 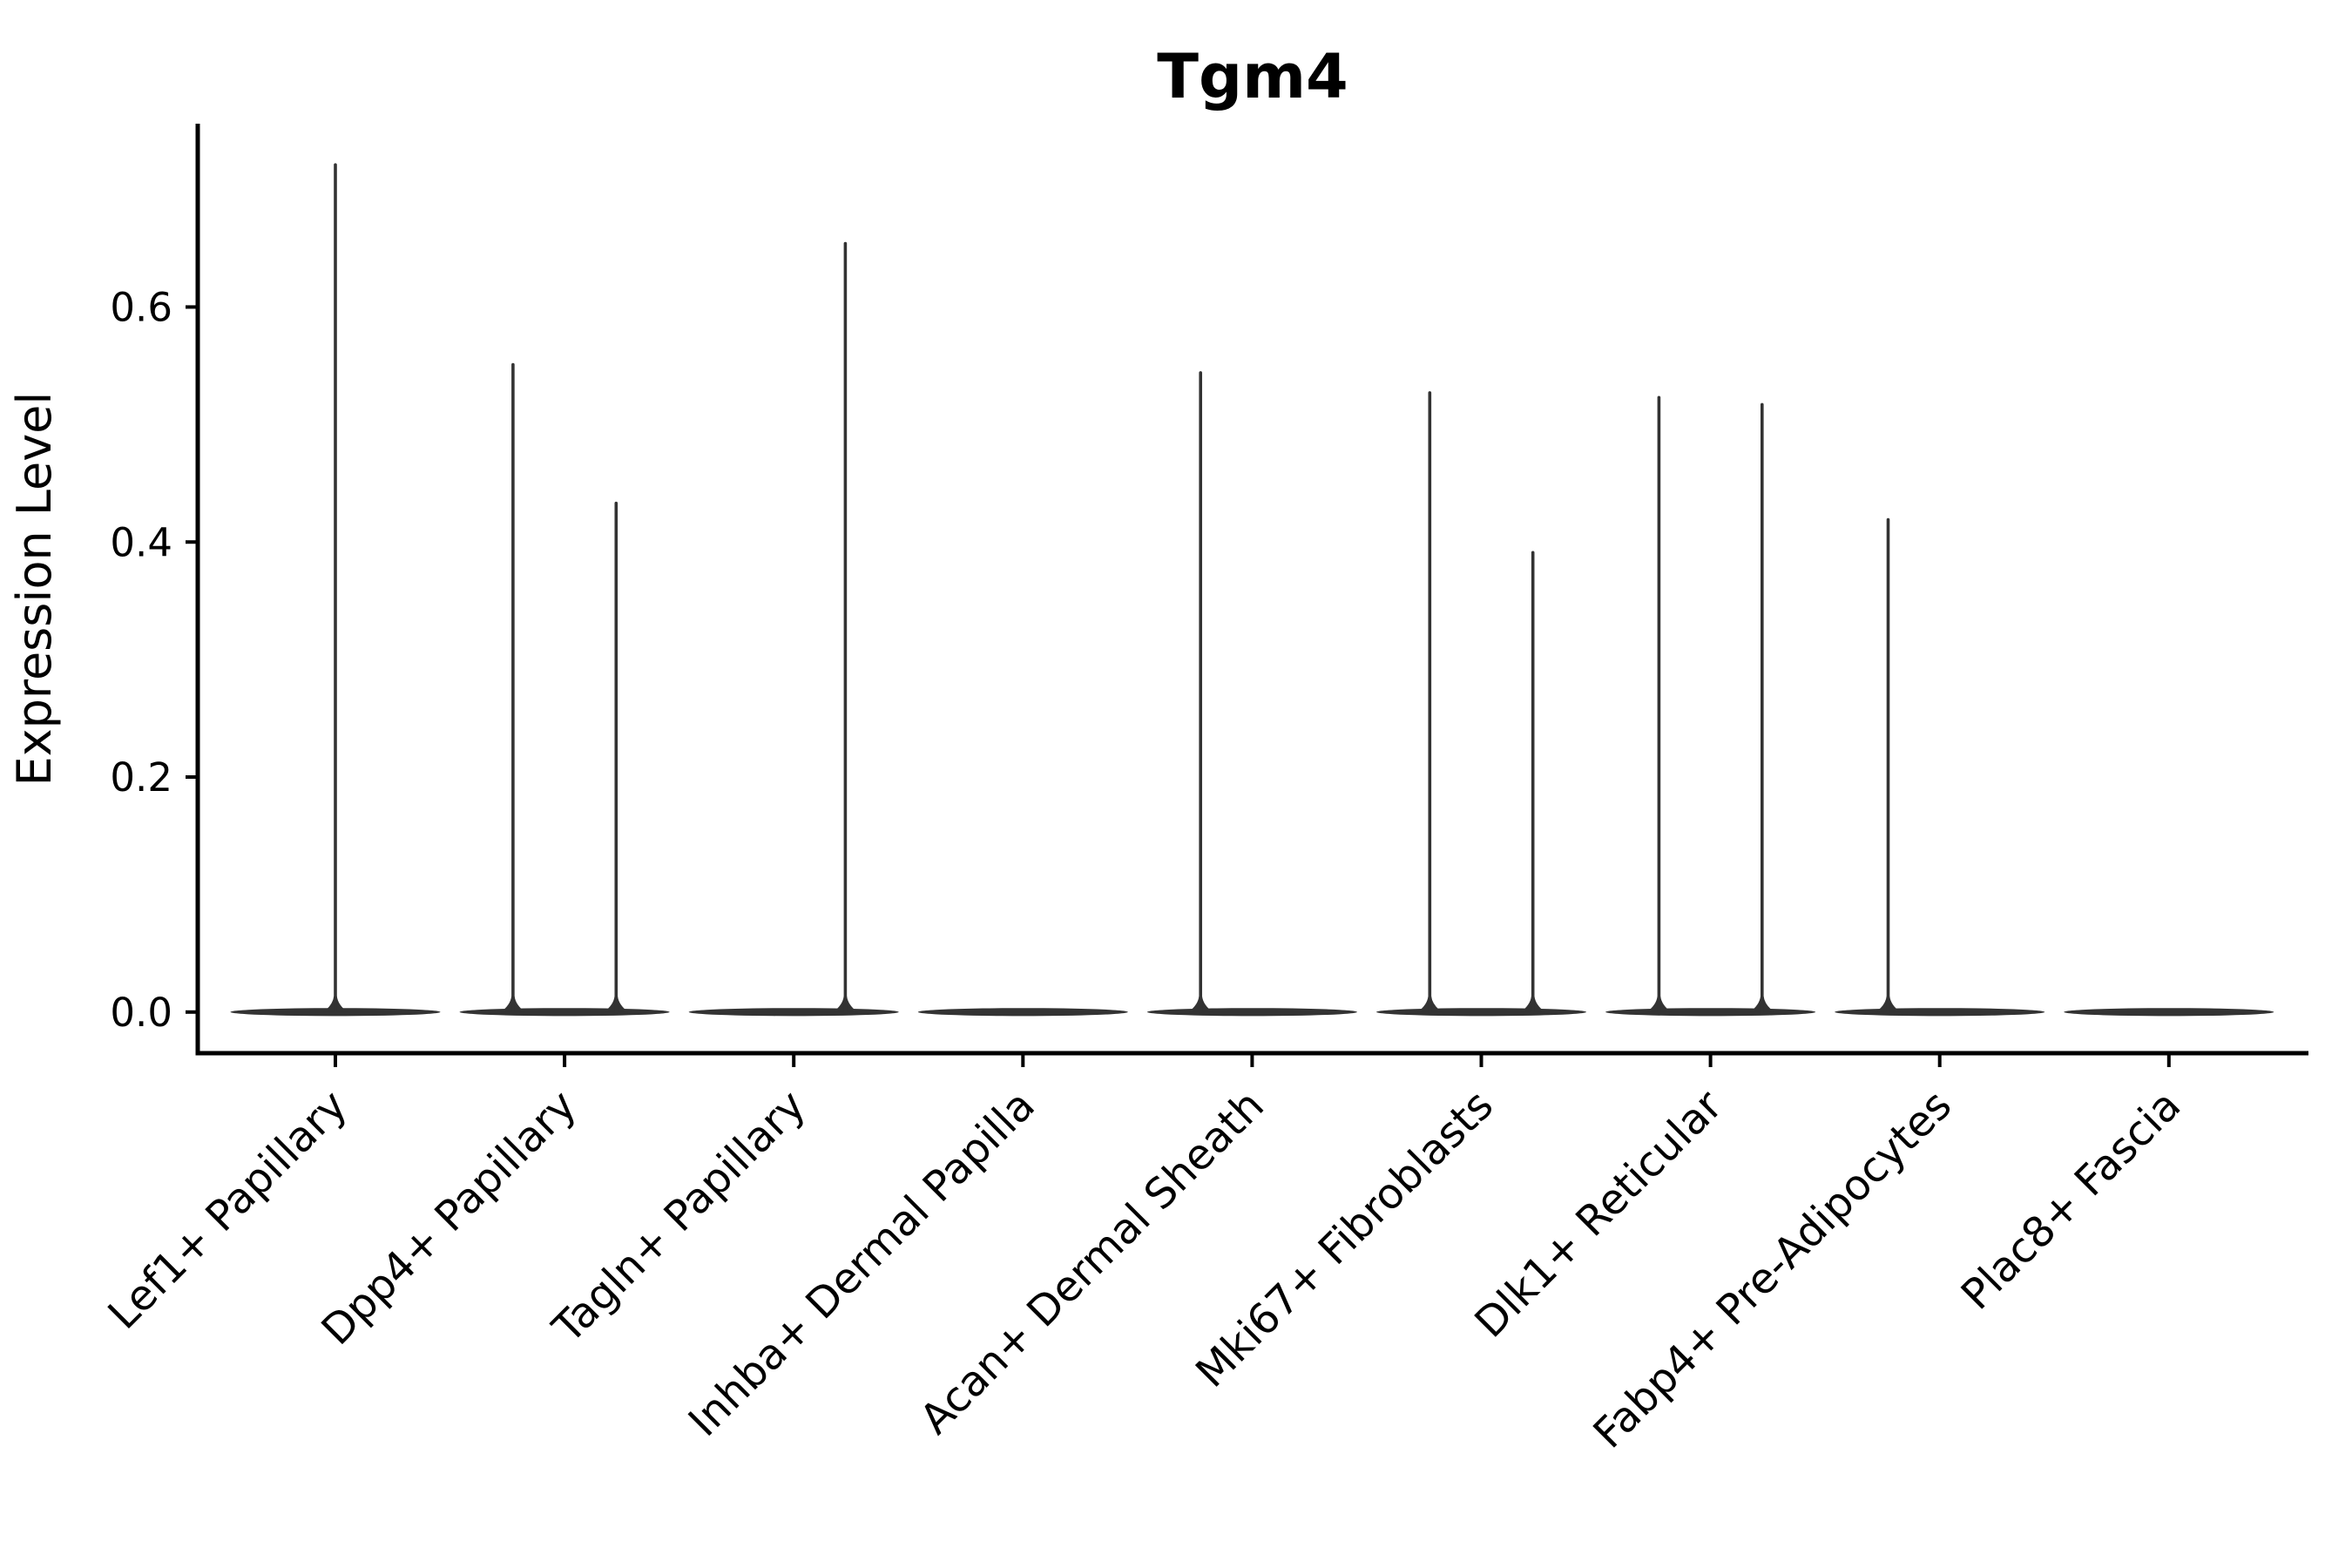 What do you see at coordinates (678, 1217) in the screenshot?
I see `x-tick-label: Tagln+ Papillary` at bounding box center [678, 1217].